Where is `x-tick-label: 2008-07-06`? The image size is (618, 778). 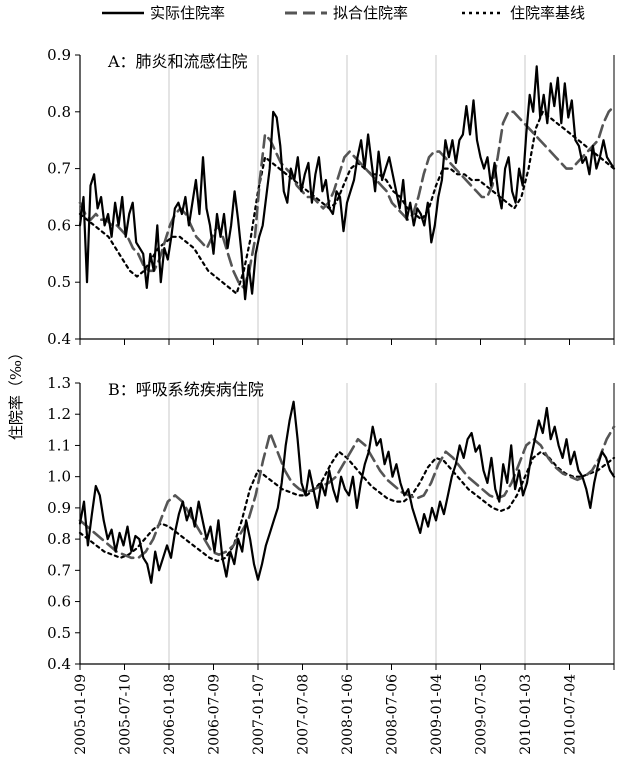 x-tick-label: 2008-07-06 is located at coordinates (393, 714).